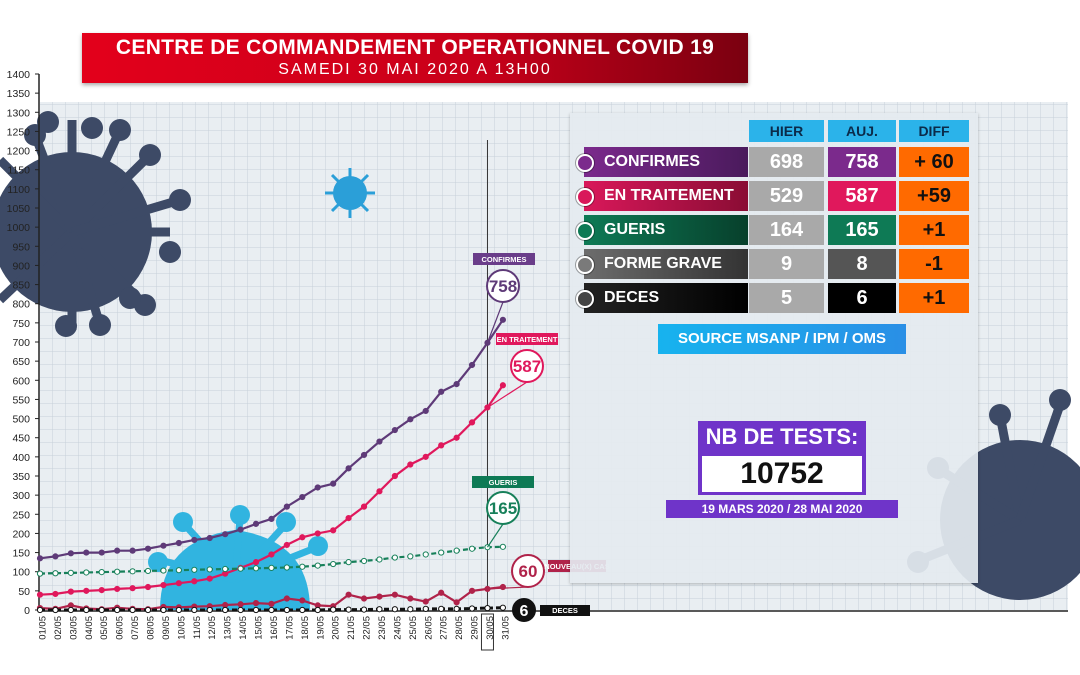  I want to click on y-tick-label: 100, so click(21, 573).